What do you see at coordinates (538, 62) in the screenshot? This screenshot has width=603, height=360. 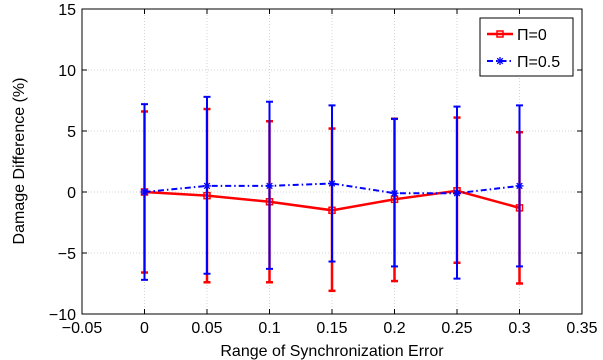 I see `legend-label-pi05: Π=0.5` at bounding box center [538, 62].